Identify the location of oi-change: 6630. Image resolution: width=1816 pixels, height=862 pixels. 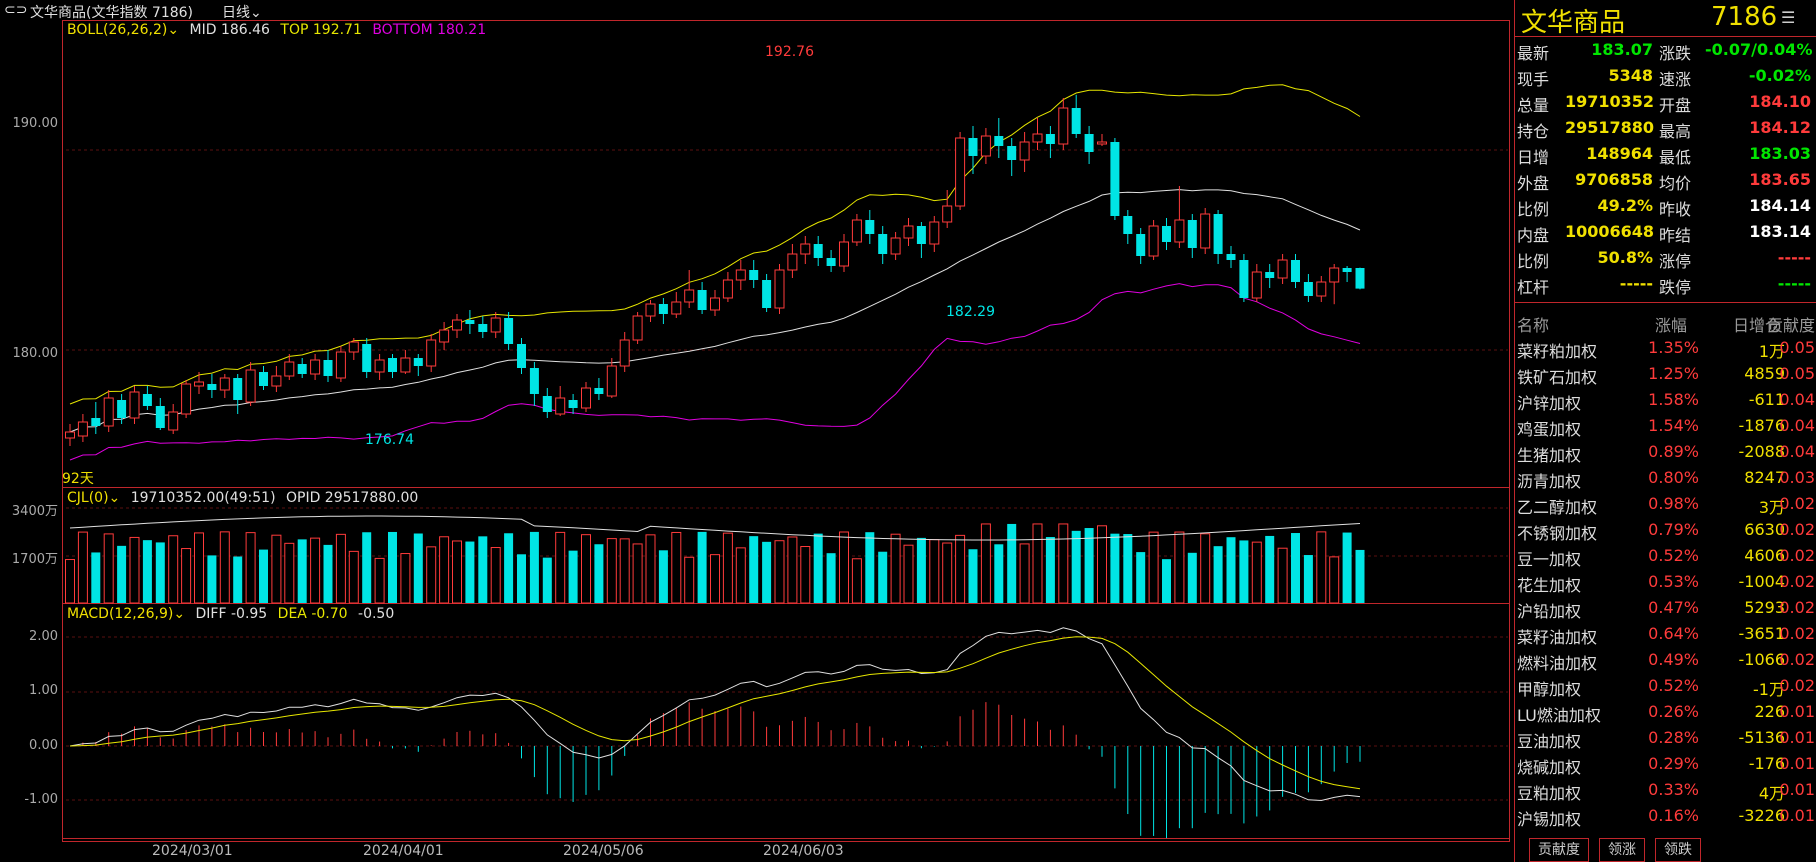
(1764, 529).